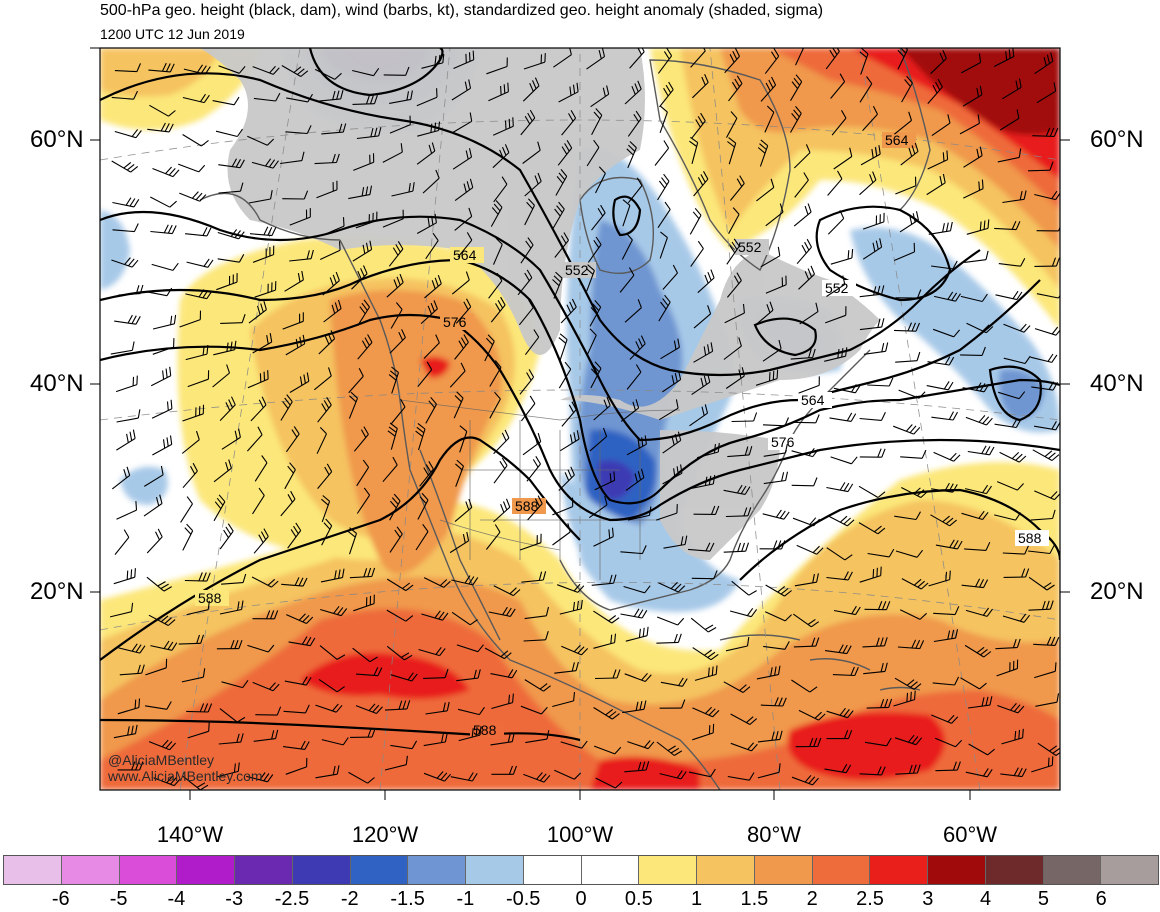 This screenshot has width=1160, height=912. What do you see at coordinates (465, 255) in the screenshot?
I see `contour-label: 564` at bounding box center [465, 255].